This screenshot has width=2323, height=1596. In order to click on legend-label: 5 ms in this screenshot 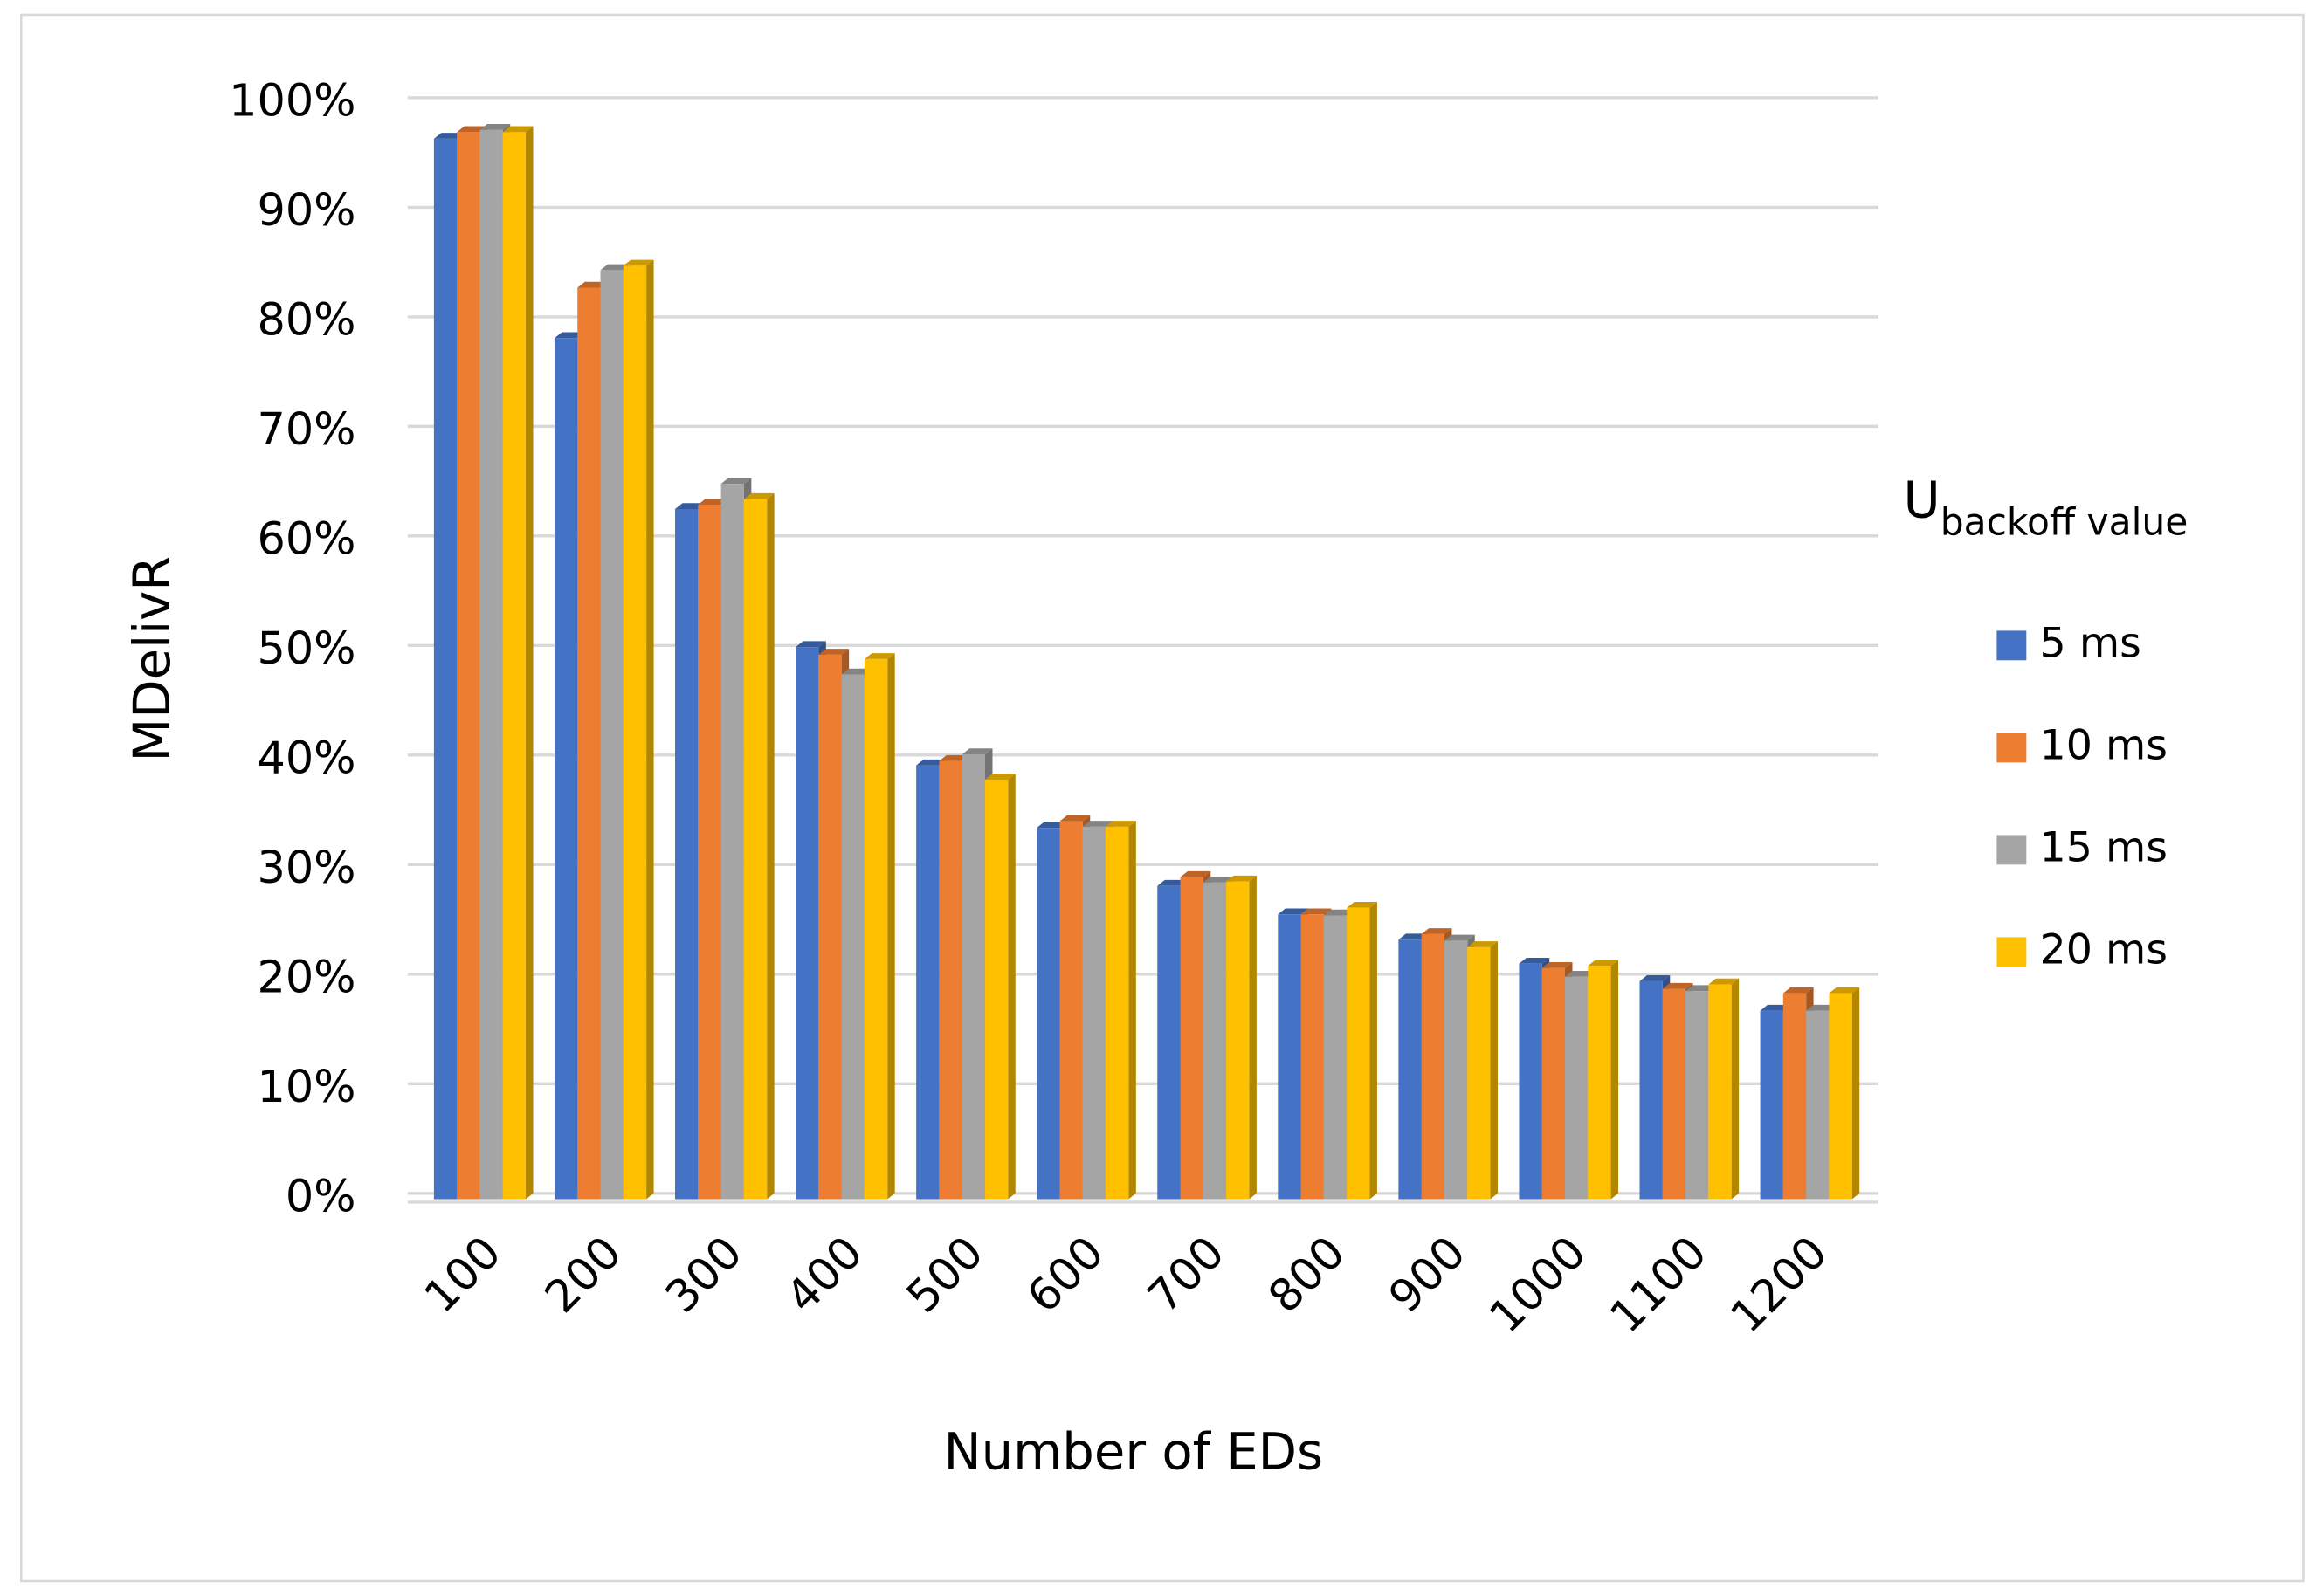, I will do `click(2090, 643)`.